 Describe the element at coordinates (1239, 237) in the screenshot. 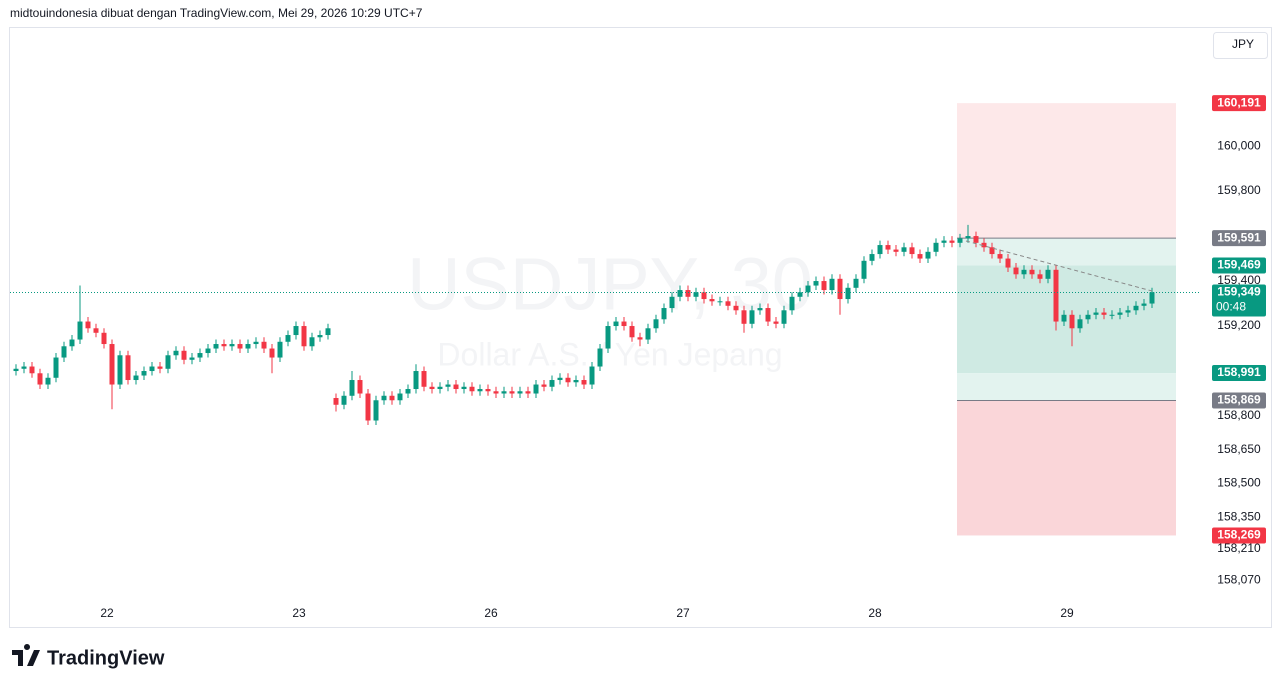

I see `price-level-label: 159,591` at that location.